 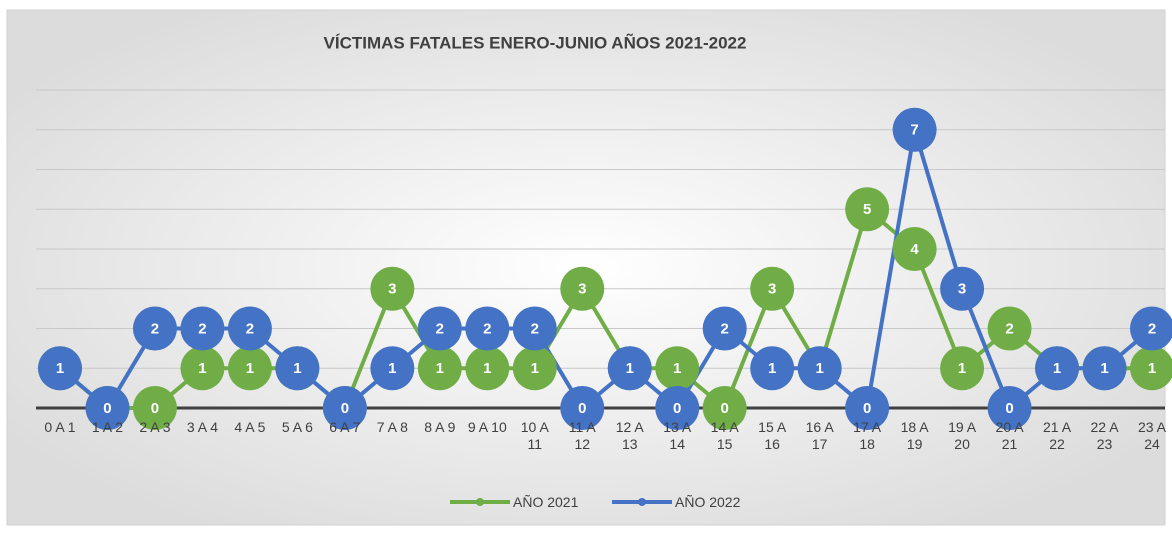 I want to click on x-tick-label: 4 A 5, so click(x=250, y=427).